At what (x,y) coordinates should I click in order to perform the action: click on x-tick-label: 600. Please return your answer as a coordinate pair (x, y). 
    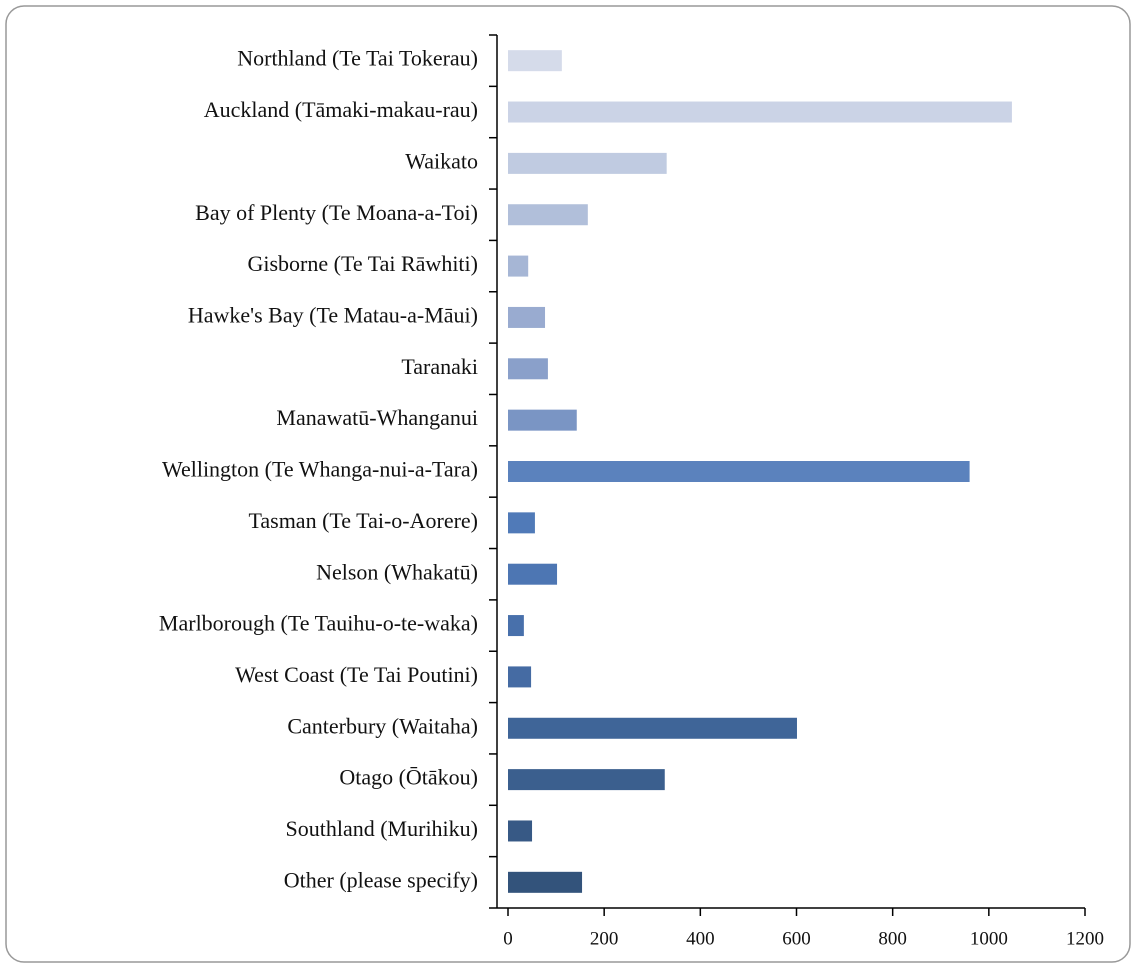
    Looking at the image, I should click on (796, 938).